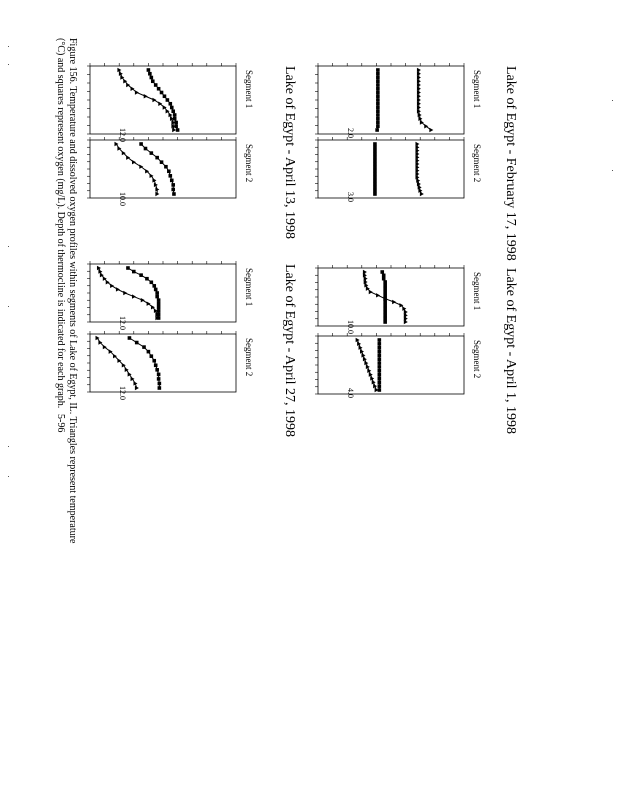 The height and width of the screenshot is (800, 618). I want to click on segment-label: Segment 2, so click(477, 163).